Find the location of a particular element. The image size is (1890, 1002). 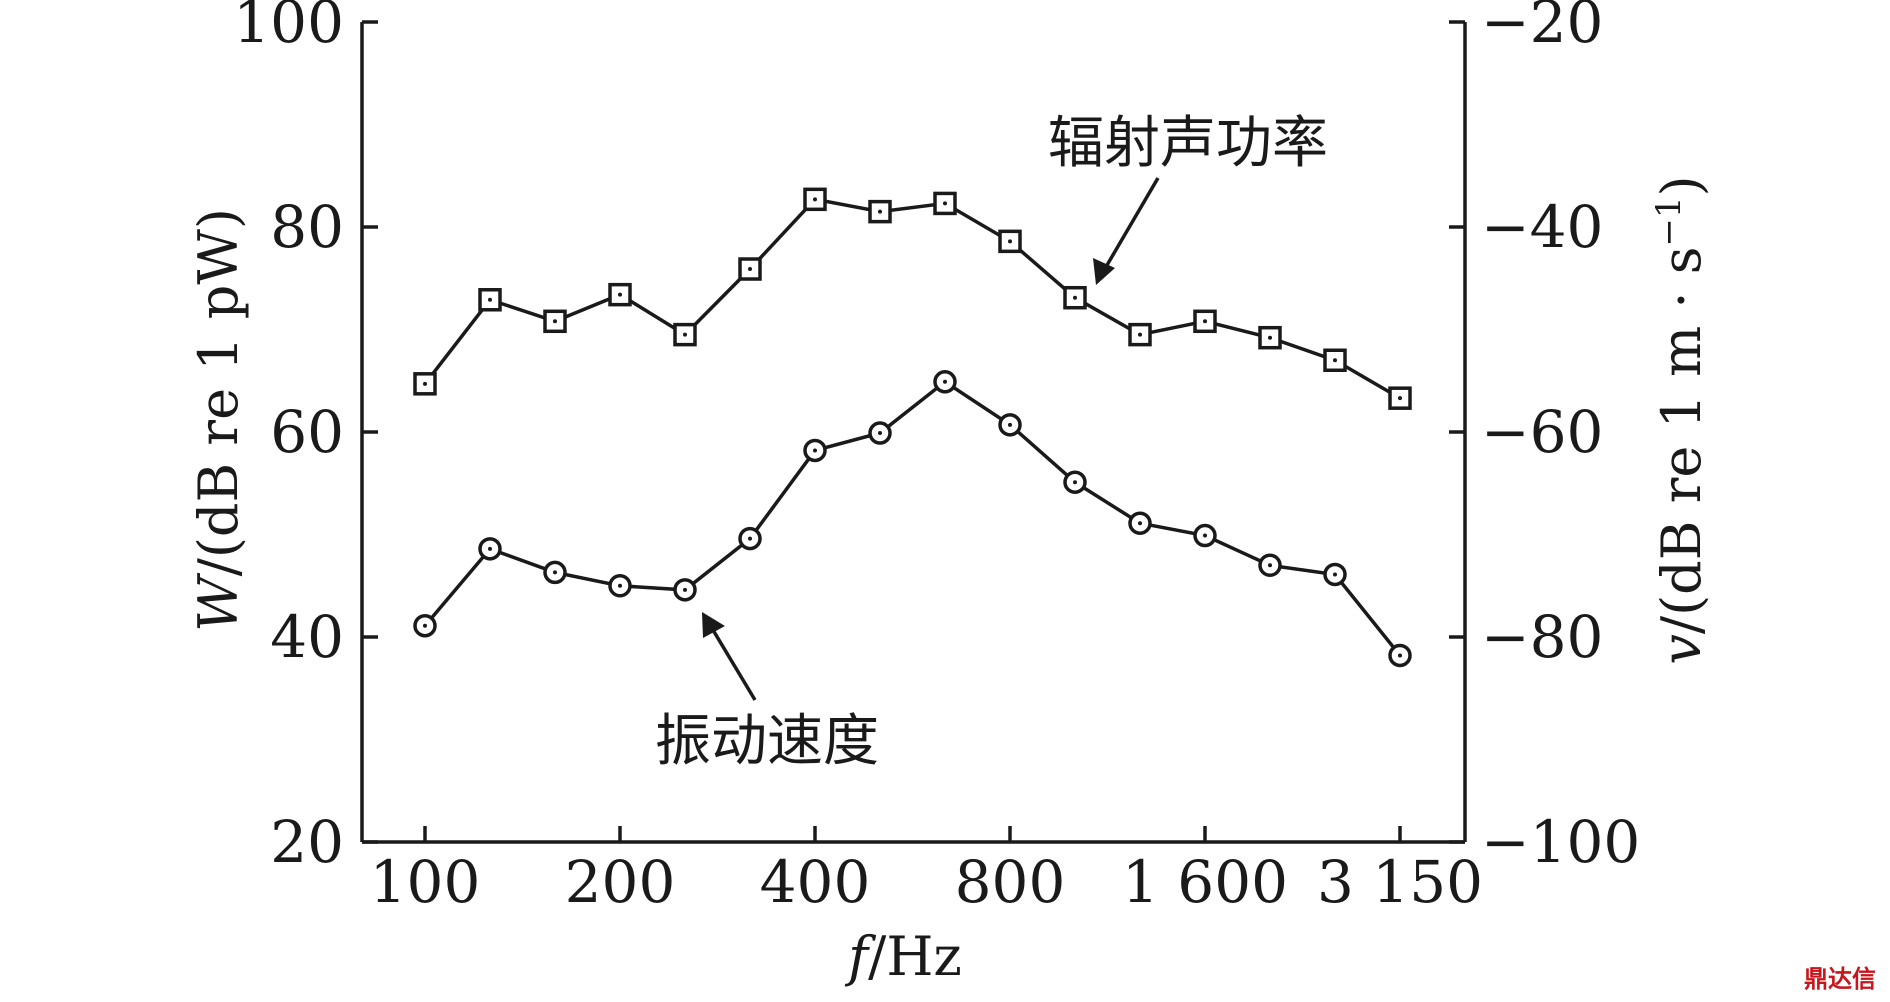

annotation-vibration-velocity-arrowhead is located at coordinates (713, 625).